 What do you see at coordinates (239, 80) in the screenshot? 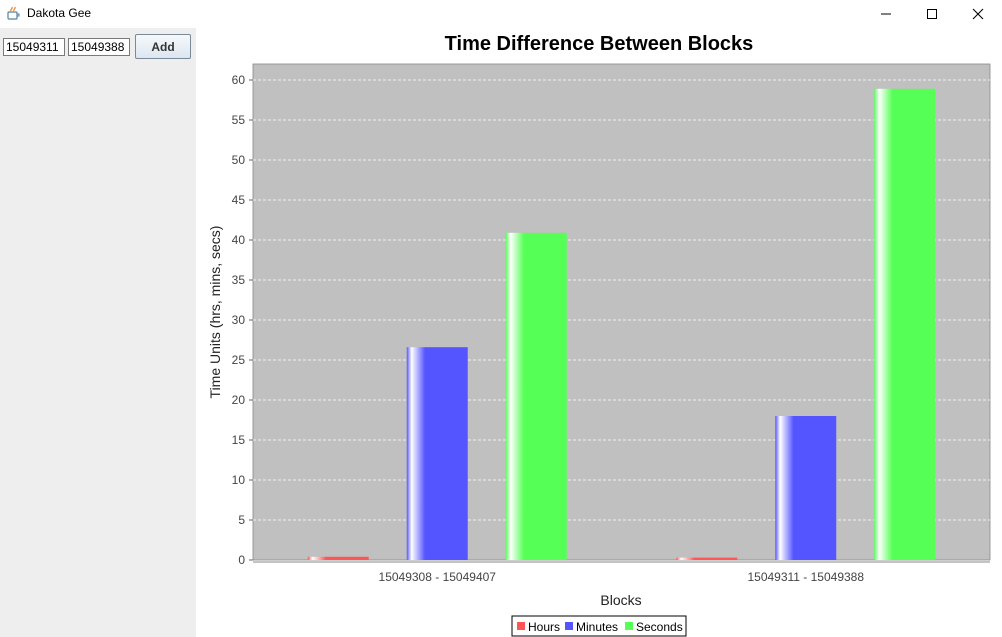
I see `y-tick-label: 60` at bounding box center [239, 80].